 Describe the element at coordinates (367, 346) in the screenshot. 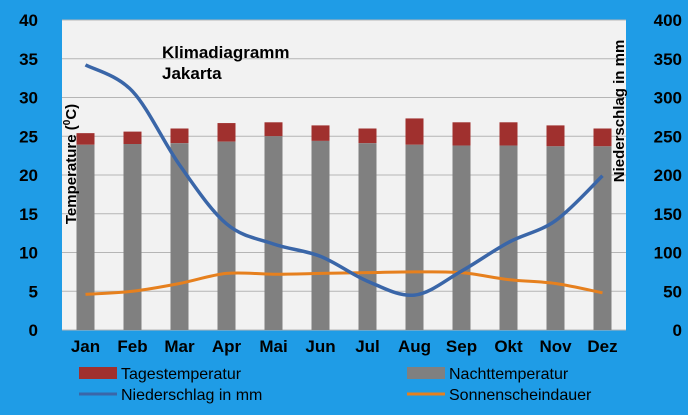

I see `x-tick-label: Jul` at that location.